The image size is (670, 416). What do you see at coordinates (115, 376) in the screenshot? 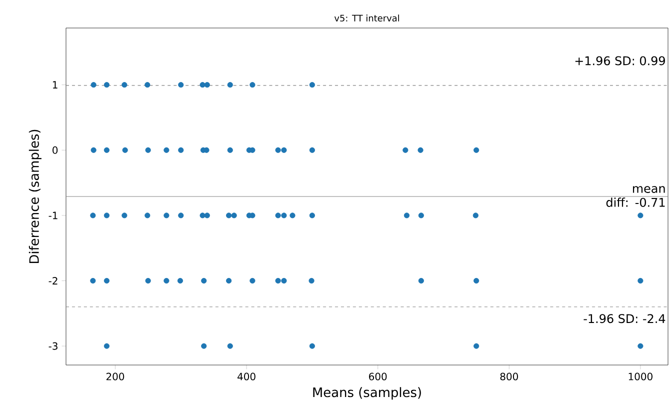
I see `x-tick-label: 200` at bounding box center [115, 376].